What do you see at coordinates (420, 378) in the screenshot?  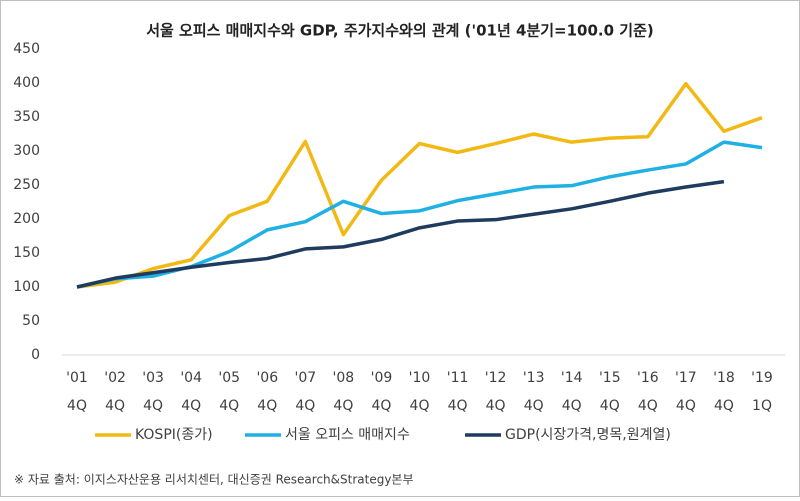 I see `x-tick-label-line: '10` at bounding box center [420, 378].